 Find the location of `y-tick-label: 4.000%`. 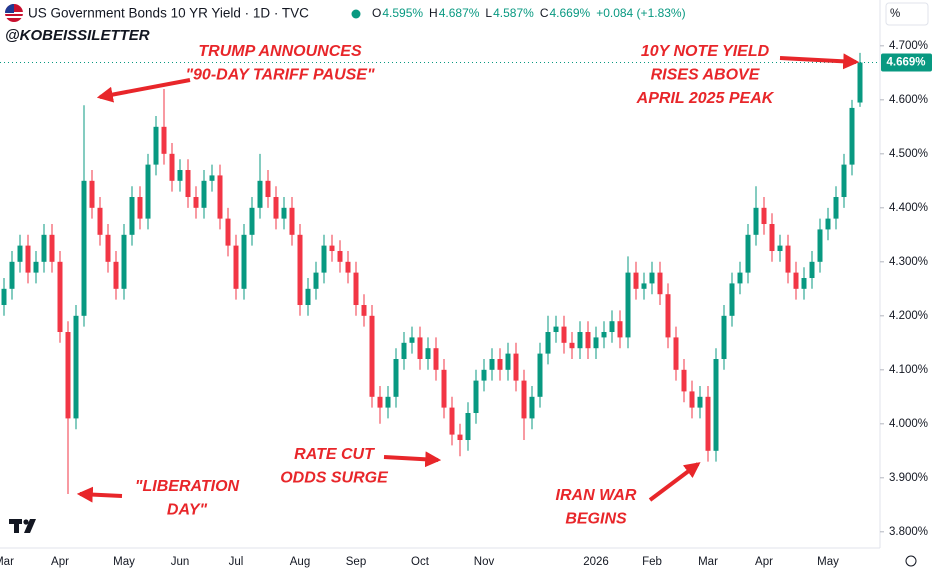

y-tick-label: 4.000% is located at coordinates (908, 424).